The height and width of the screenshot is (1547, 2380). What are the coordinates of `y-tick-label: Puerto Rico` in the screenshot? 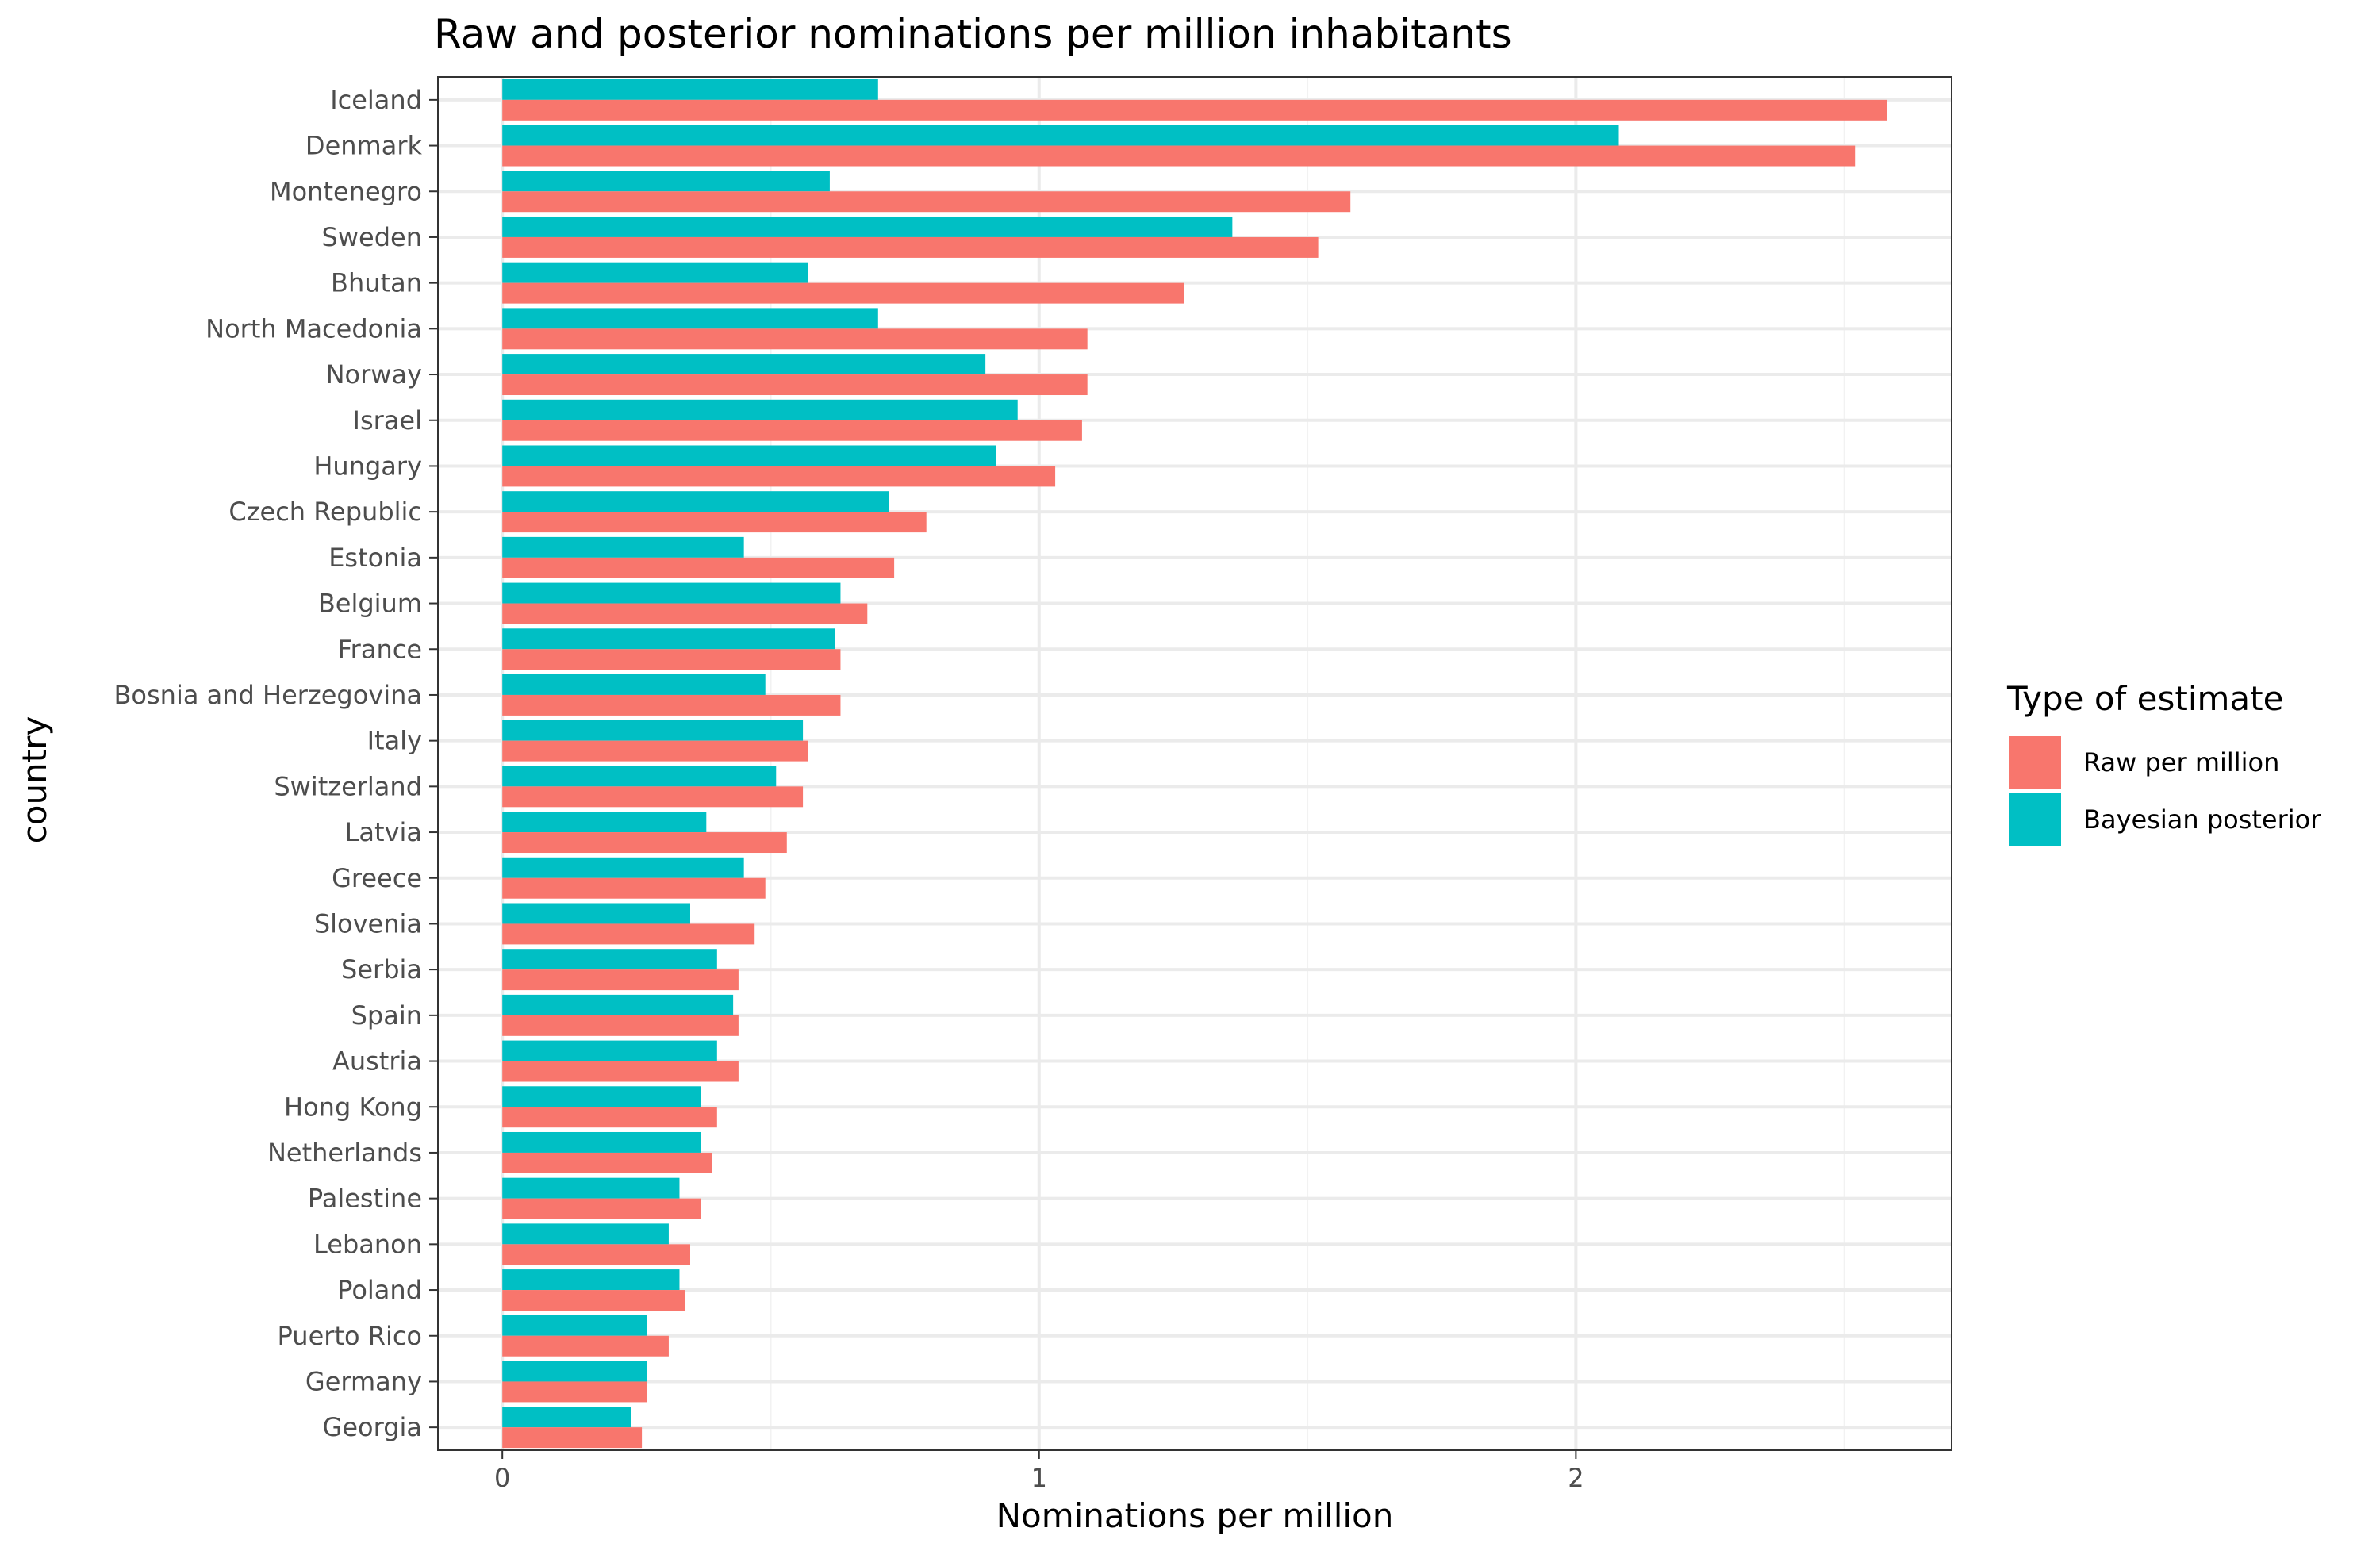 It's located at (350, 1336).